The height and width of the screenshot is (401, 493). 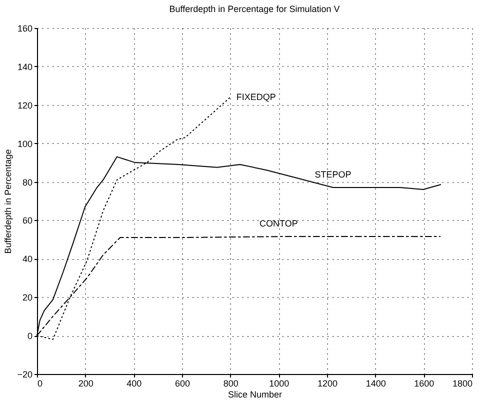 What do you see at coordinates (86, 383) in the screenshot?
I see `x-tick-label: 200` at bounding box center [86, 383].